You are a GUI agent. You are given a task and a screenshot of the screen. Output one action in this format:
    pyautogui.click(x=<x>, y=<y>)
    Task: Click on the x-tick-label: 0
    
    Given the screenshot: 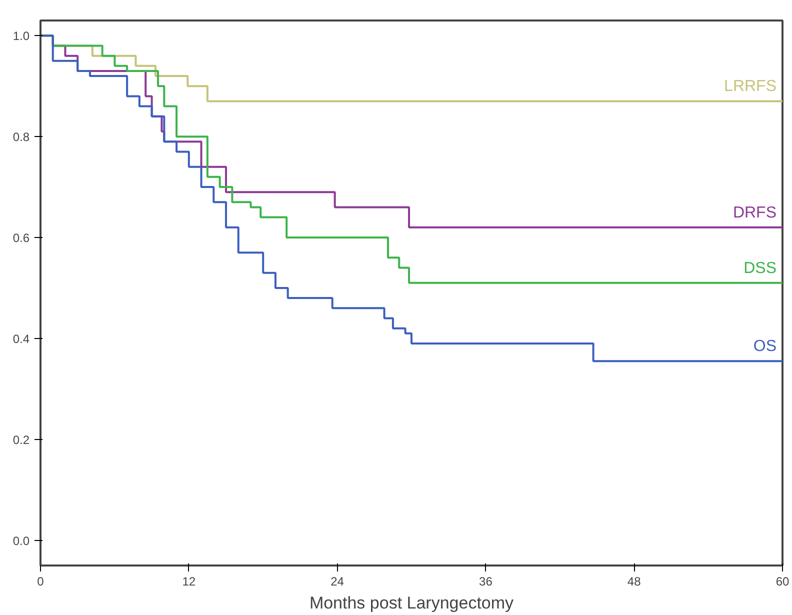 What is the action you would take?
    pyautogui.click(x=40, y=581)
    